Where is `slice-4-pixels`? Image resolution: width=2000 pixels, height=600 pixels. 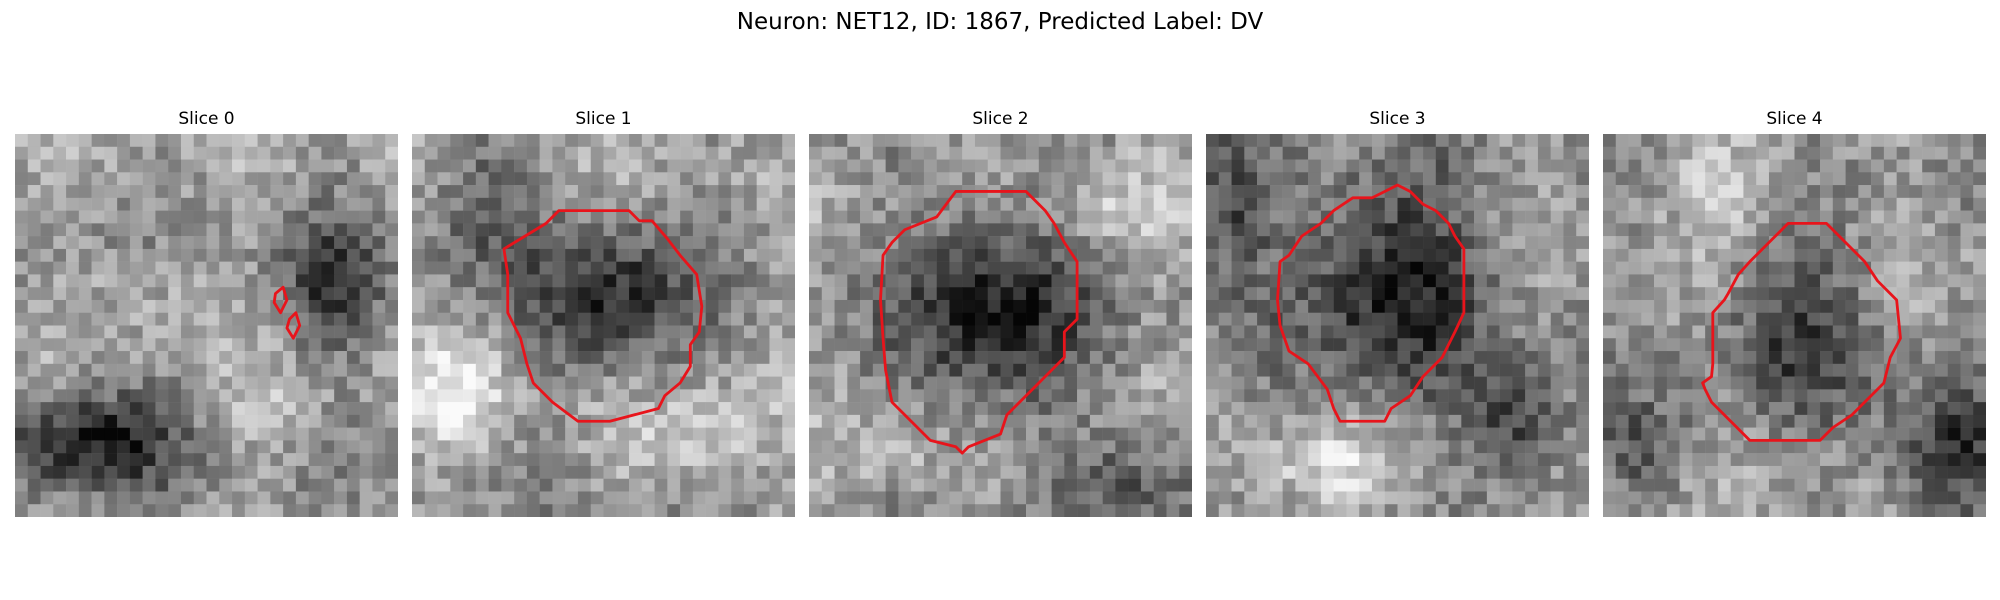 slice-4-pixels is located at coordinates (1794, 325).